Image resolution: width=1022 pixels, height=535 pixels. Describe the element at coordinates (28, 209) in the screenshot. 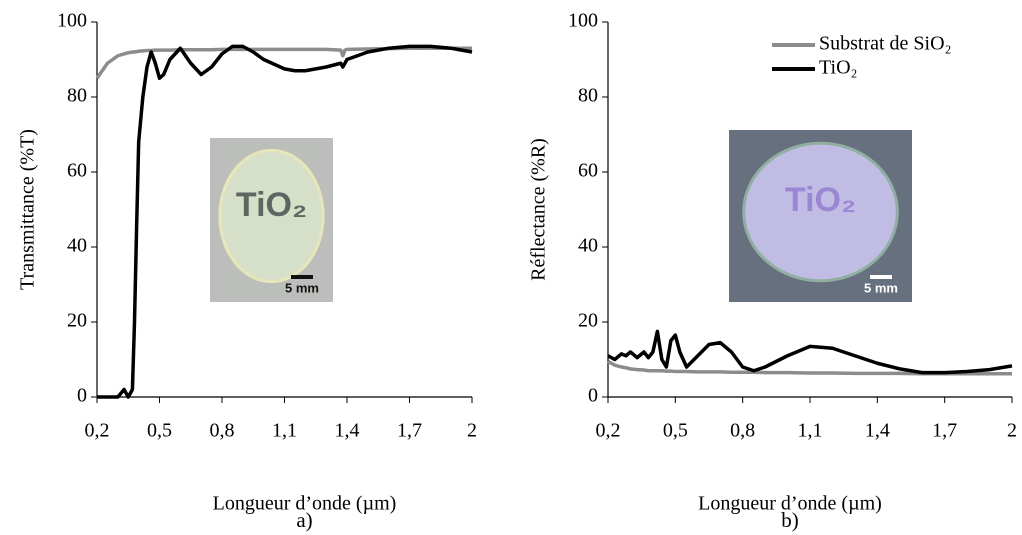

I see `y-axis-title: Transmittance (%T)` at that location.